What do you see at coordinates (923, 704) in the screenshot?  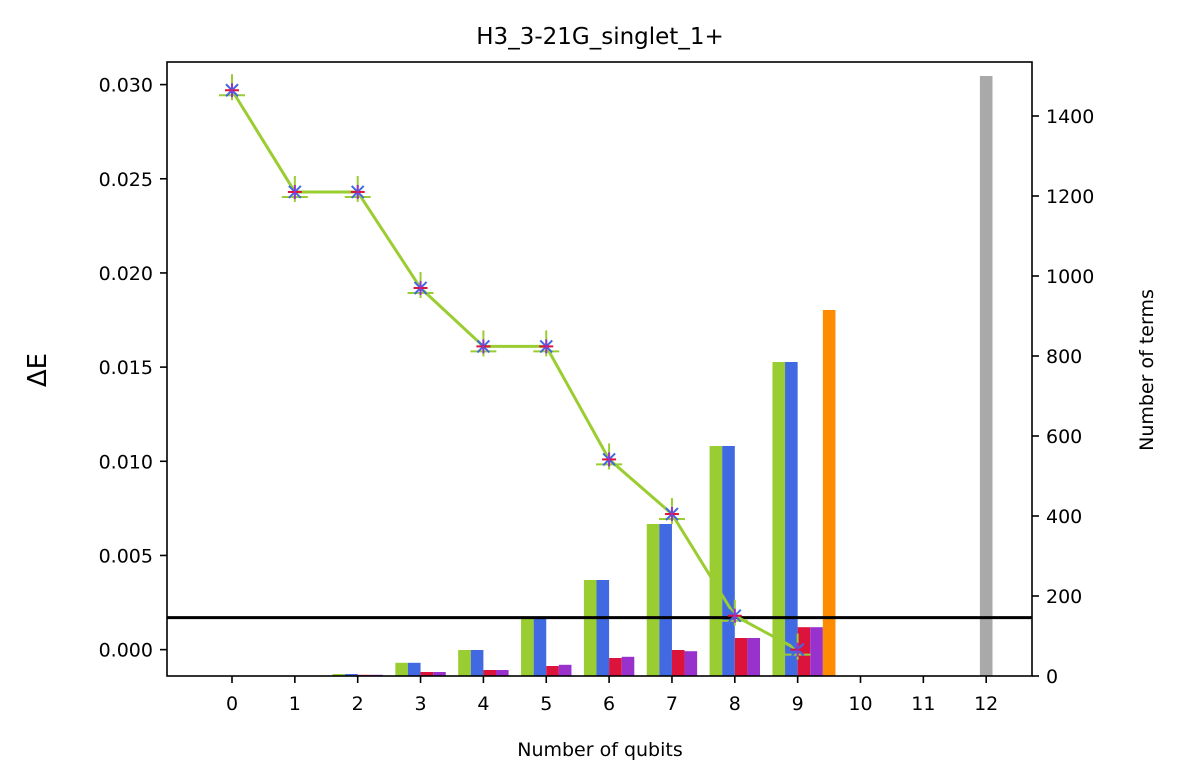 I see `x-tick-label: 11` at bounding box center [923, 704].